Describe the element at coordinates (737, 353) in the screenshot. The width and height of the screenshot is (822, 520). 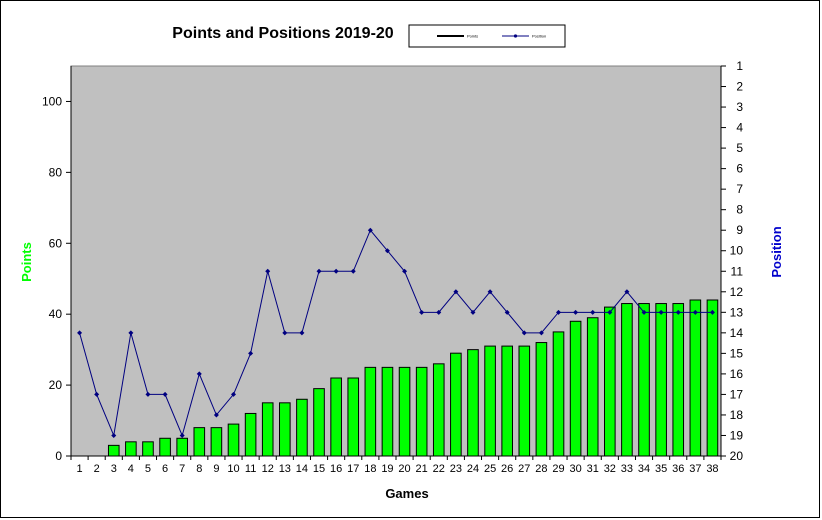
I see `right-tick-label: 15` at that location.